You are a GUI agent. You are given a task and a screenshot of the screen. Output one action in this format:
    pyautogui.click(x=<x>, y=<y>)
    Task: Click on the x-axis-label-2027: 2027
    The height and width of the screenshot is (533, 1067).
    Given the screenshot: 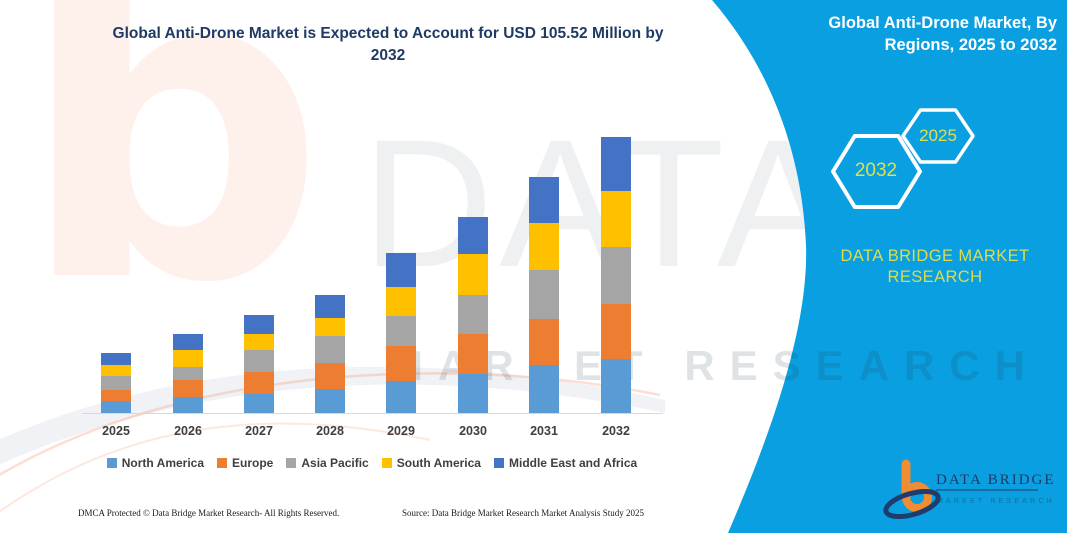 What is the action you would take?
    pyautogui.click(x=259, y=431)
    